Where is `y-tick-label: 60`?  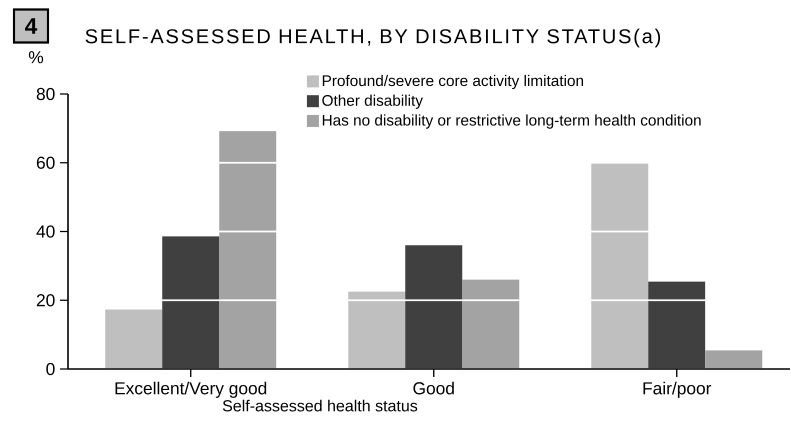
y-tick-label: 60 is located at coordinates (45, 162).